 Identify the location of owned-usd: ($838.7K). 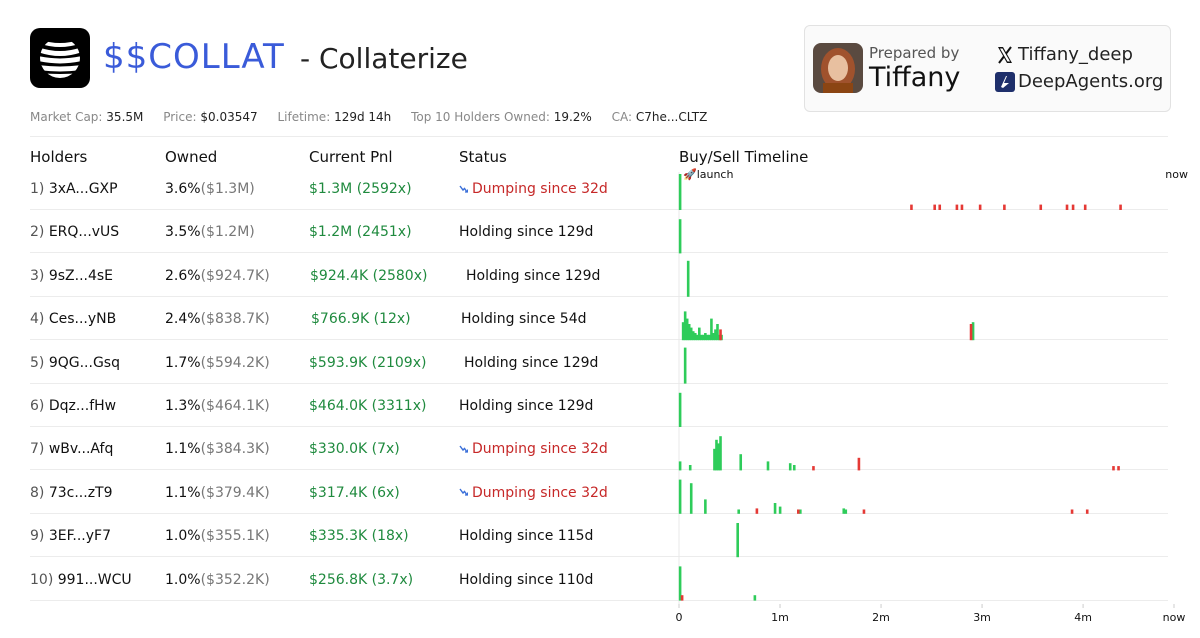
(235, 319).